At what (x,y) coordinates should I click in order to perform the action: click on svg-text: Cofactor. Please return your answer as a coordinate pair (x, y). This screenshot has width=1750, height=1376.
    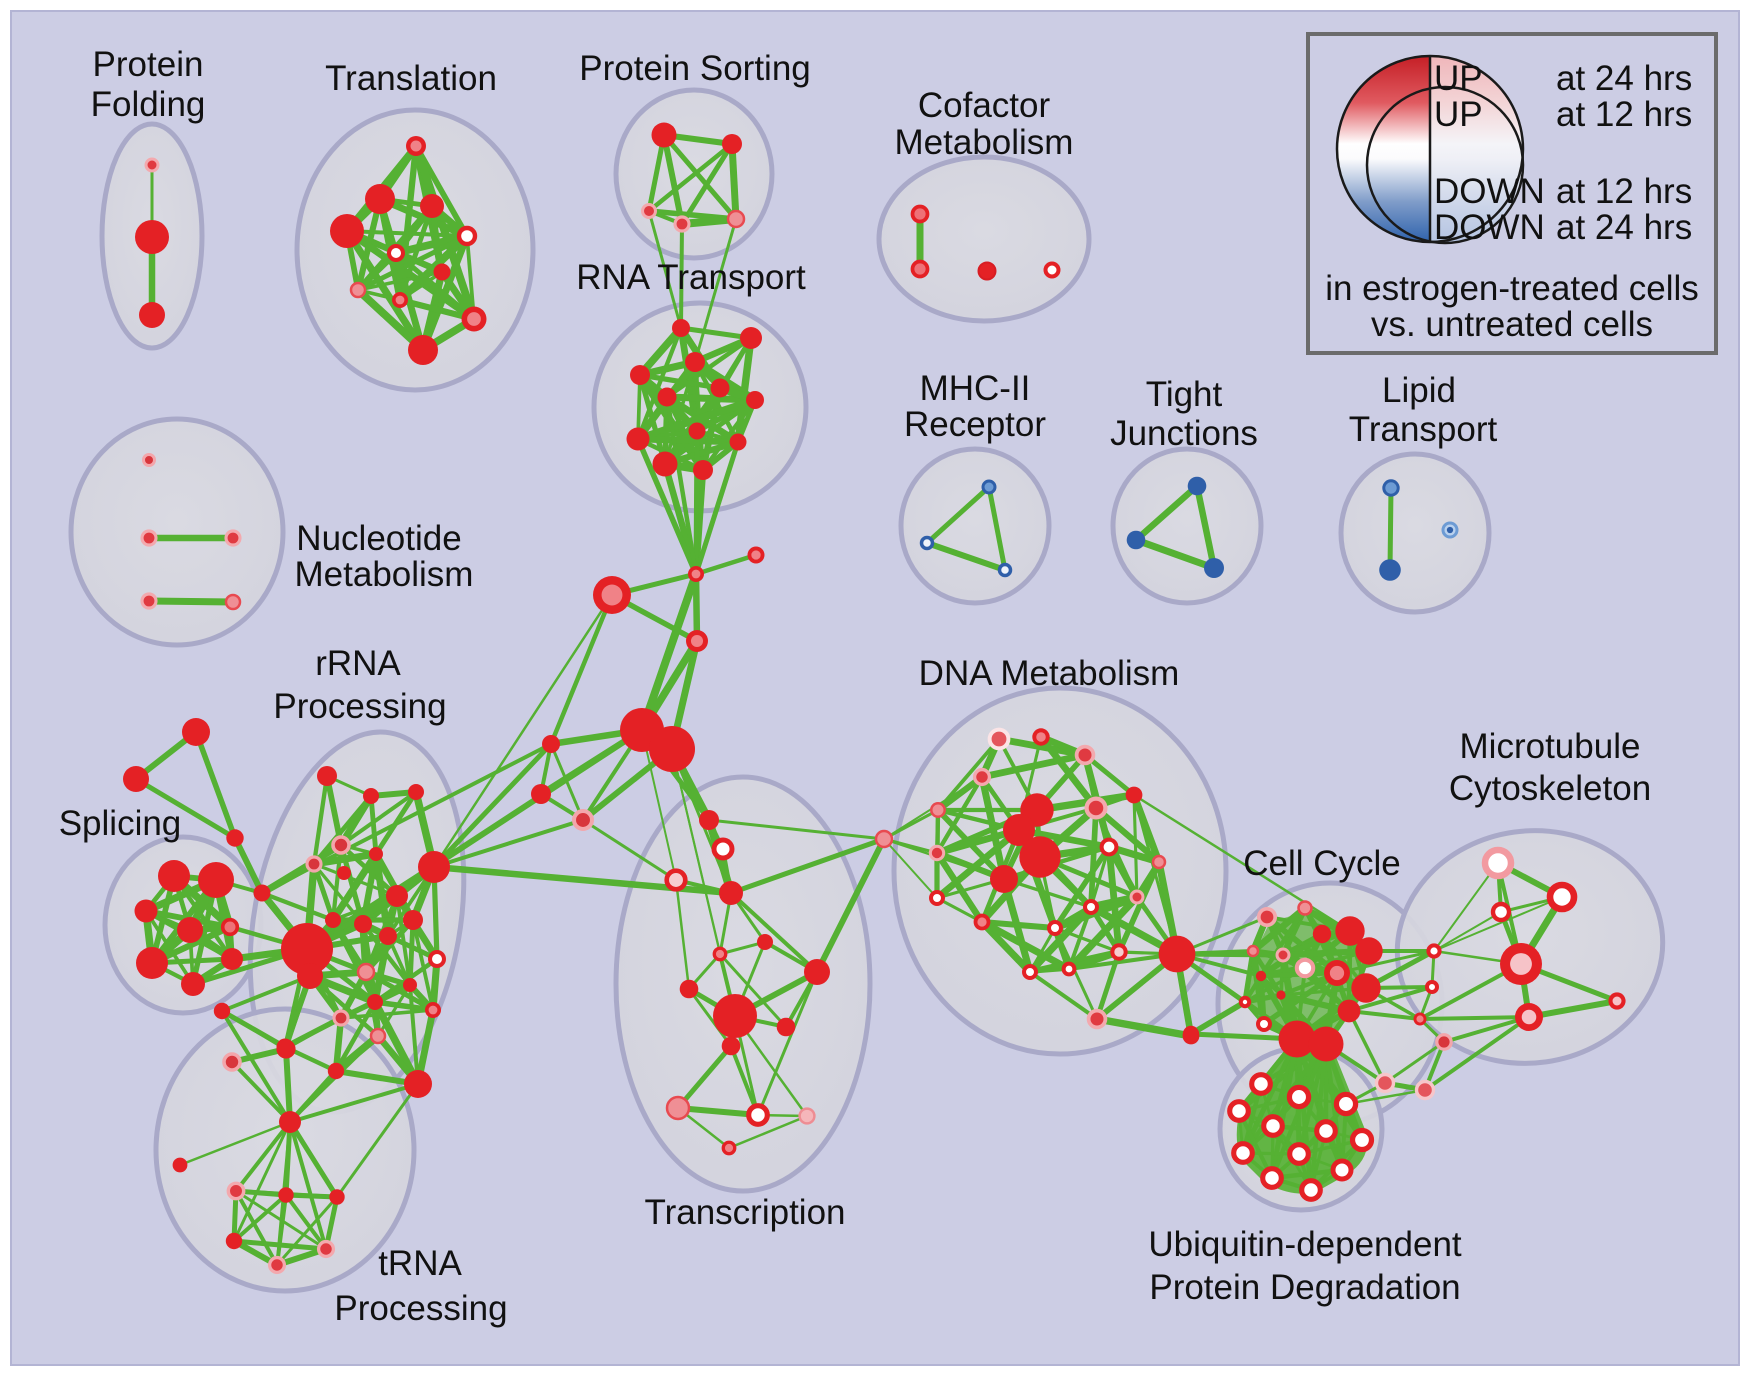
    Looking at the image, I should click on (984, 105).